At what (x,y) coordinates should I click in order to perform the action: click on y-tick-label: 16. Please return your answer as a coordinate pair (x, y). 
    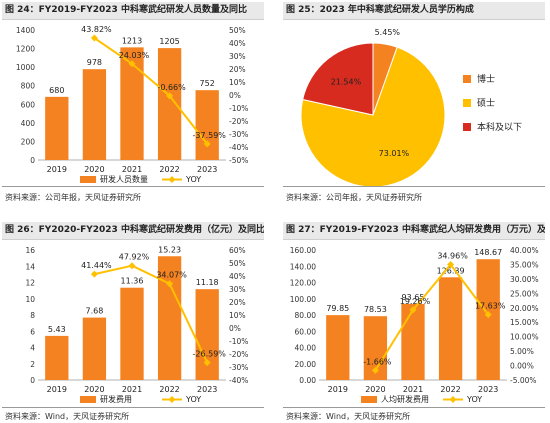
    Looking at the image, I should click on (30, 250).